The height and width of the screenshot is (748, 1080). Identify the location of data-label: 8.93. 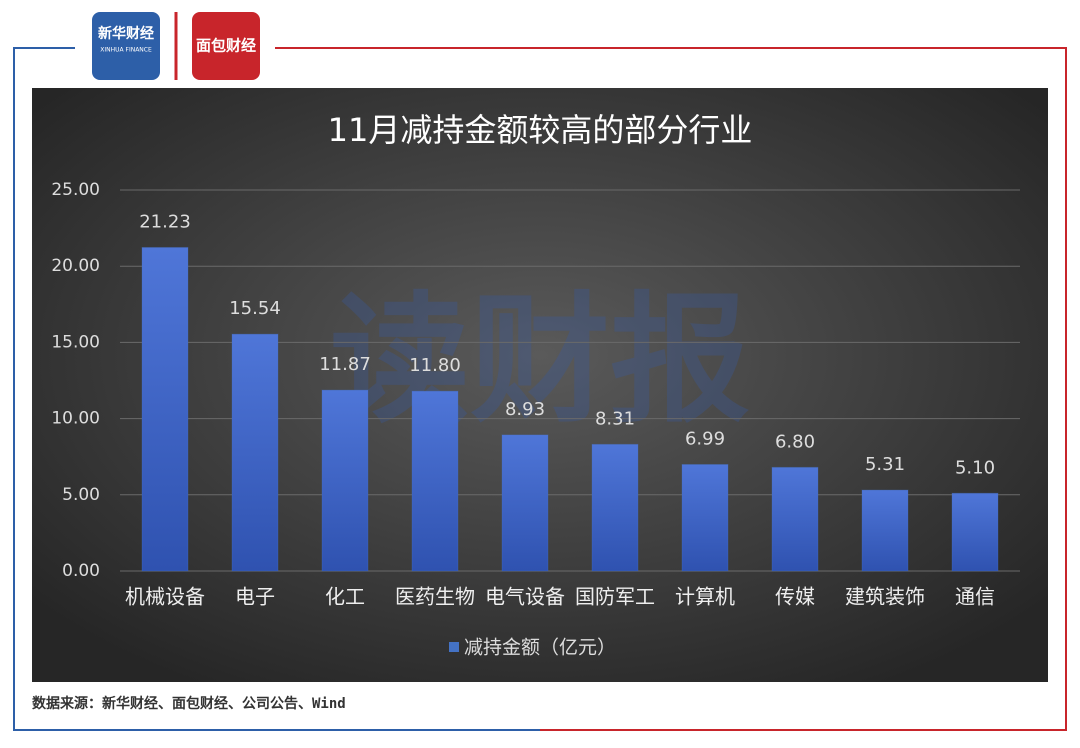
(525, 409).